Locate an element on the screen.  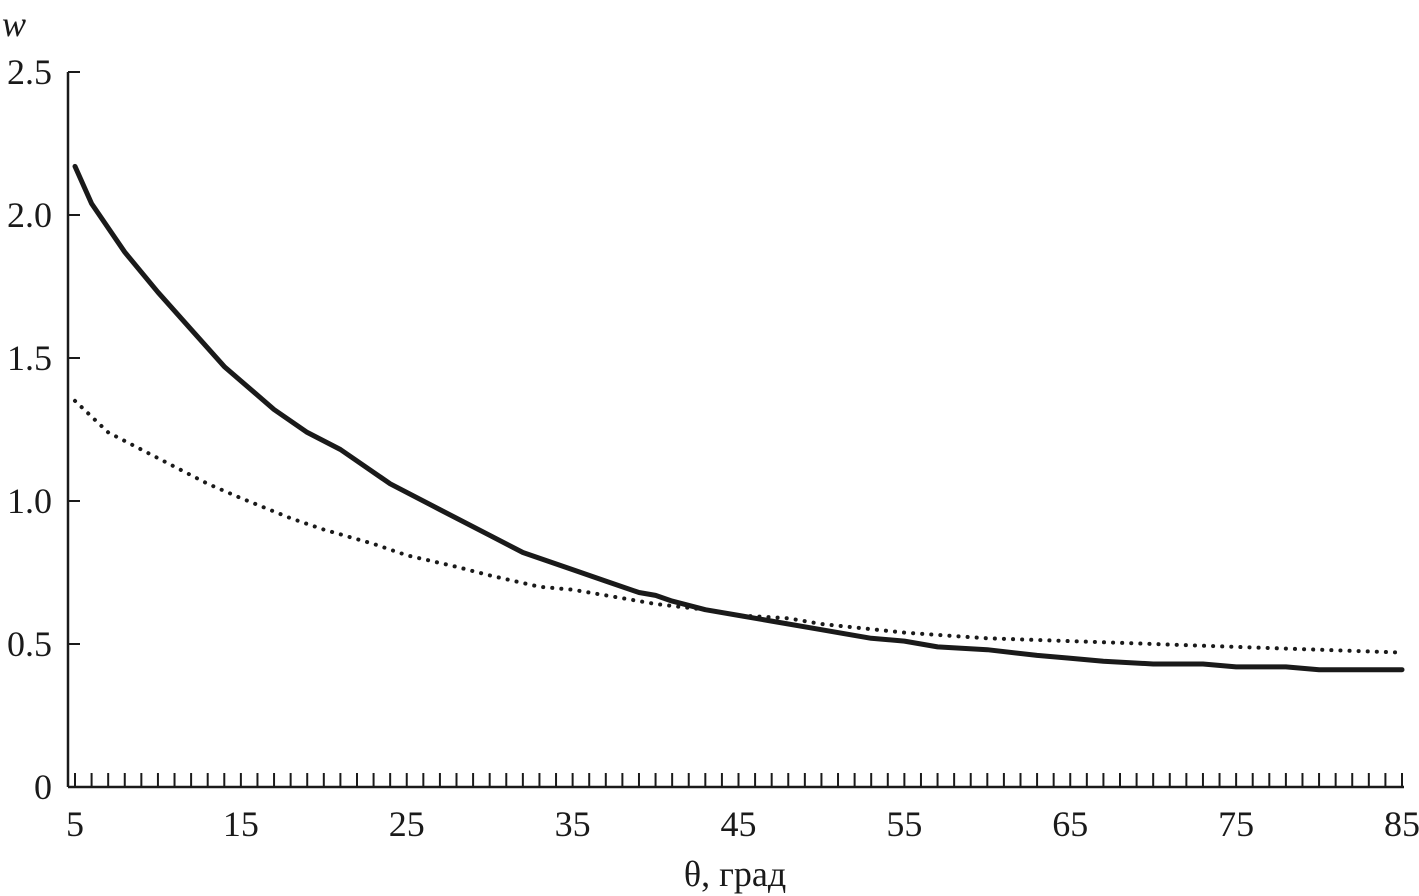
x-tick-label: 65 is located at coordinates (1070, 824).